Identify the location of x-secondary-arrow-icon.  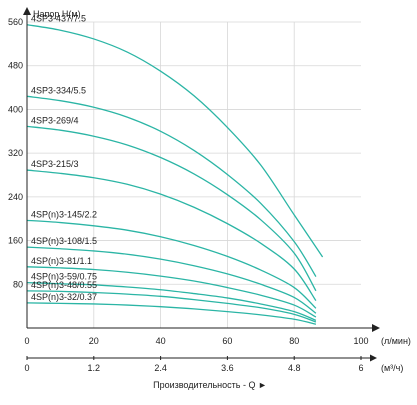
(373, 358).